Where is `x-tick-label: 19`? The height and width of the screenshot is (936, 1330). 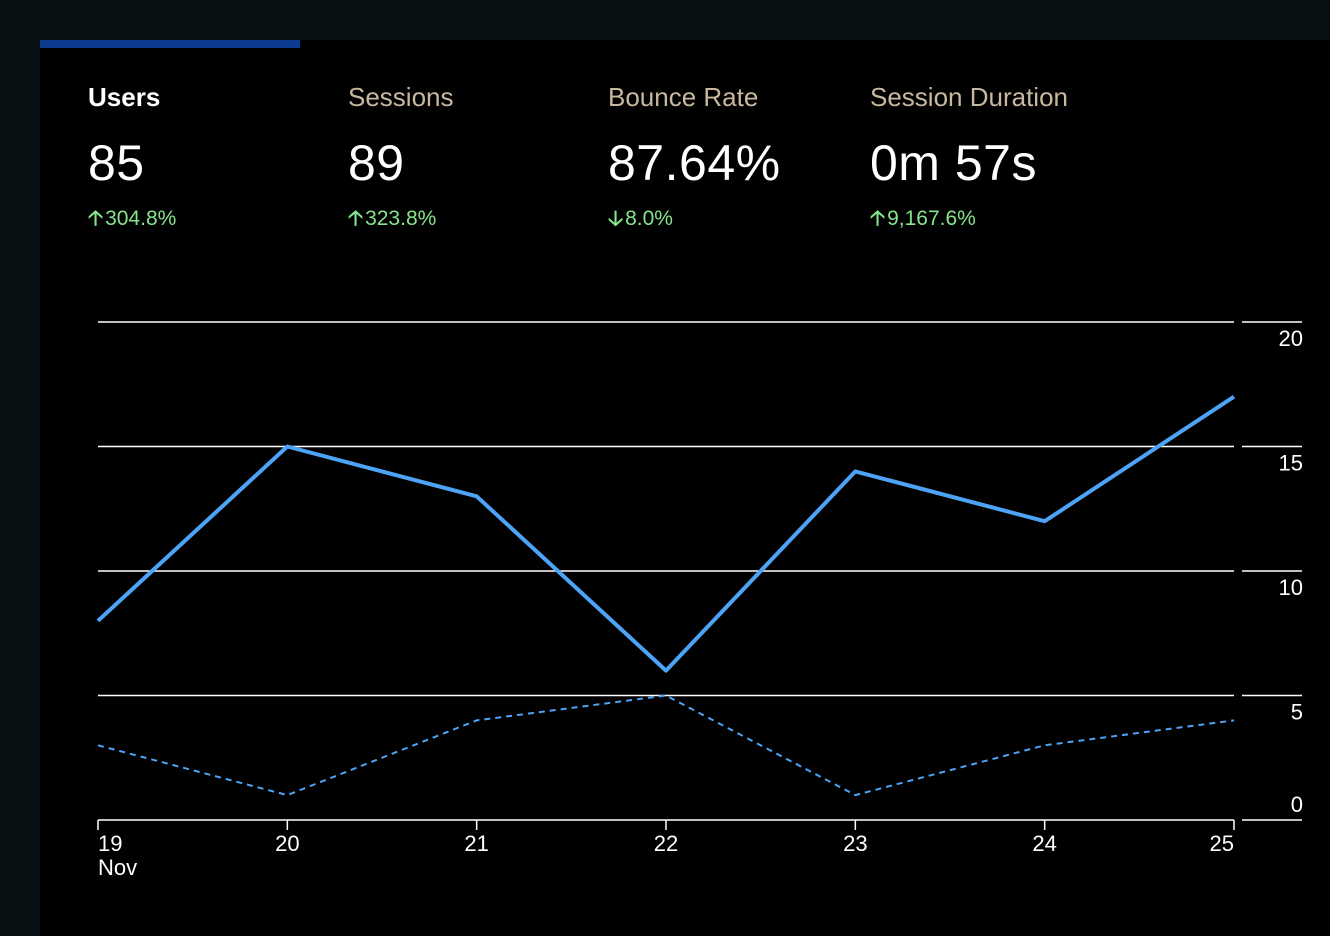 x-tick-label: 19 is located at coordinates (110, 843).